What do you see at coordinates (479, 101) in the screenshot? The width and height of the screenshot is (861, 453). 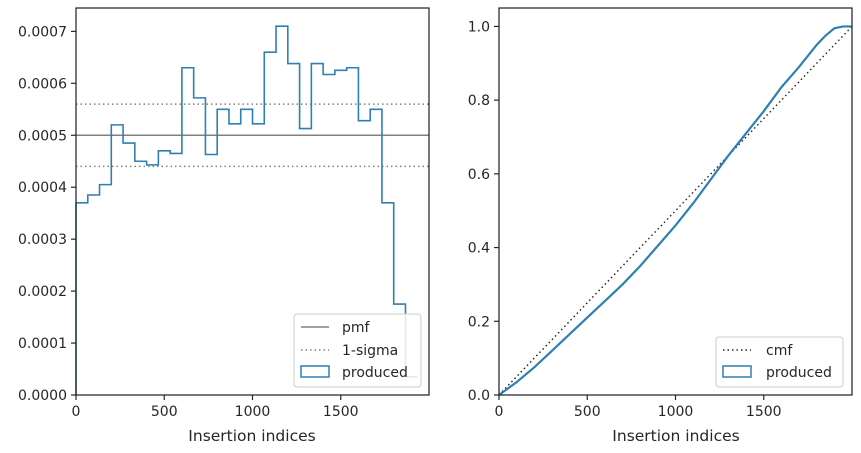 I see `right-y-tick-label: 0.8` at bounding box center [479, 101].